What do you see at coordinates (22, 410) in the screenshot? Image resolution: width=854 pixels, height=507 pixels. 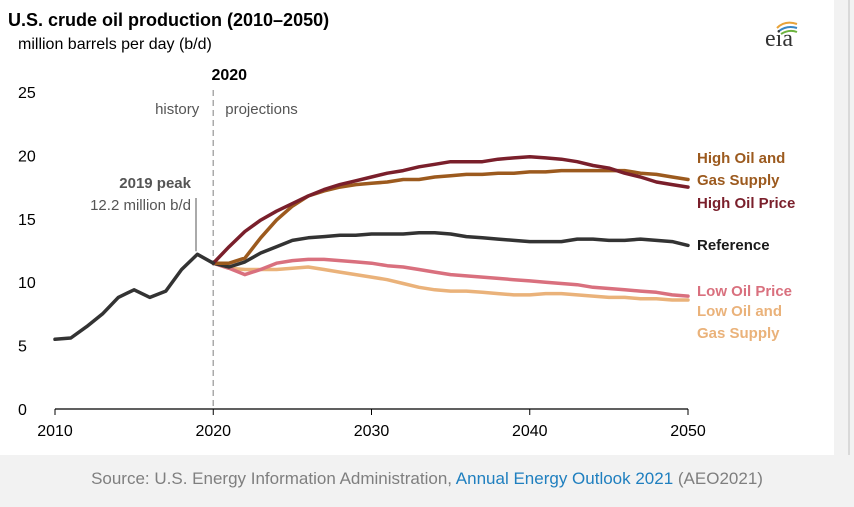 I see `y-tick-label: 0` at bounding box center [22, 410].